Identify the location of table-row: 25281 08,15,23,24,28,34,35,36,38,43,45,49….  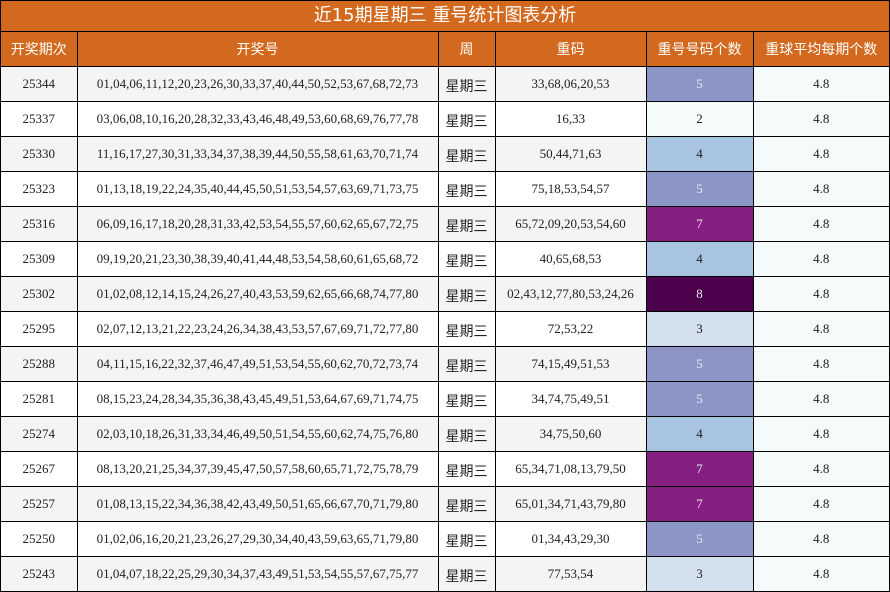
(445, 399).